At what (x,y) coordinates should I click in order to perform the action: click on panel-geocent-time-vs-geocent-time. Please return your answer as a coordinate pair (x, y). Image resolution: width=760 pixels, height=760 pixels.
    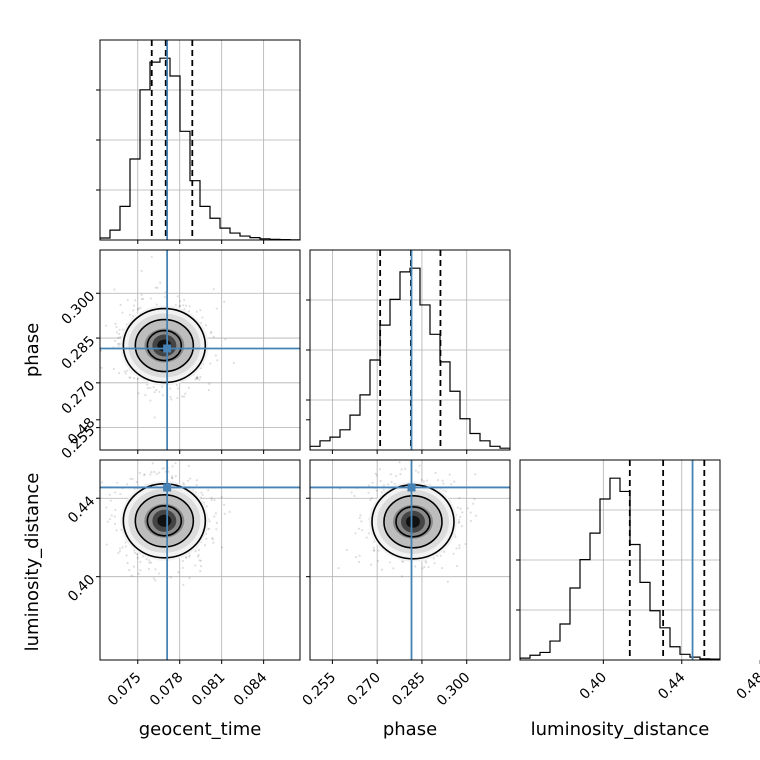
    Looking at the image, I should click on (198, 141).